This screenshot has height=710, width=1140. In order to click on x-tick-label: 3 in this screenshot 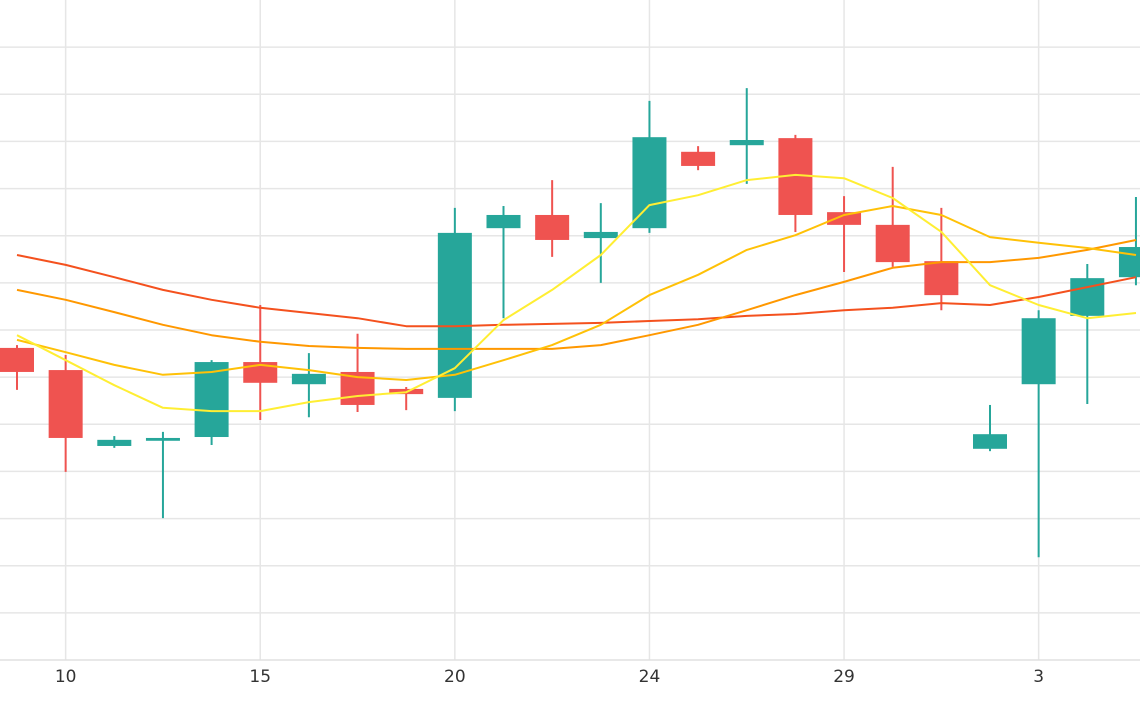, I will do `click(1038, 677)`.